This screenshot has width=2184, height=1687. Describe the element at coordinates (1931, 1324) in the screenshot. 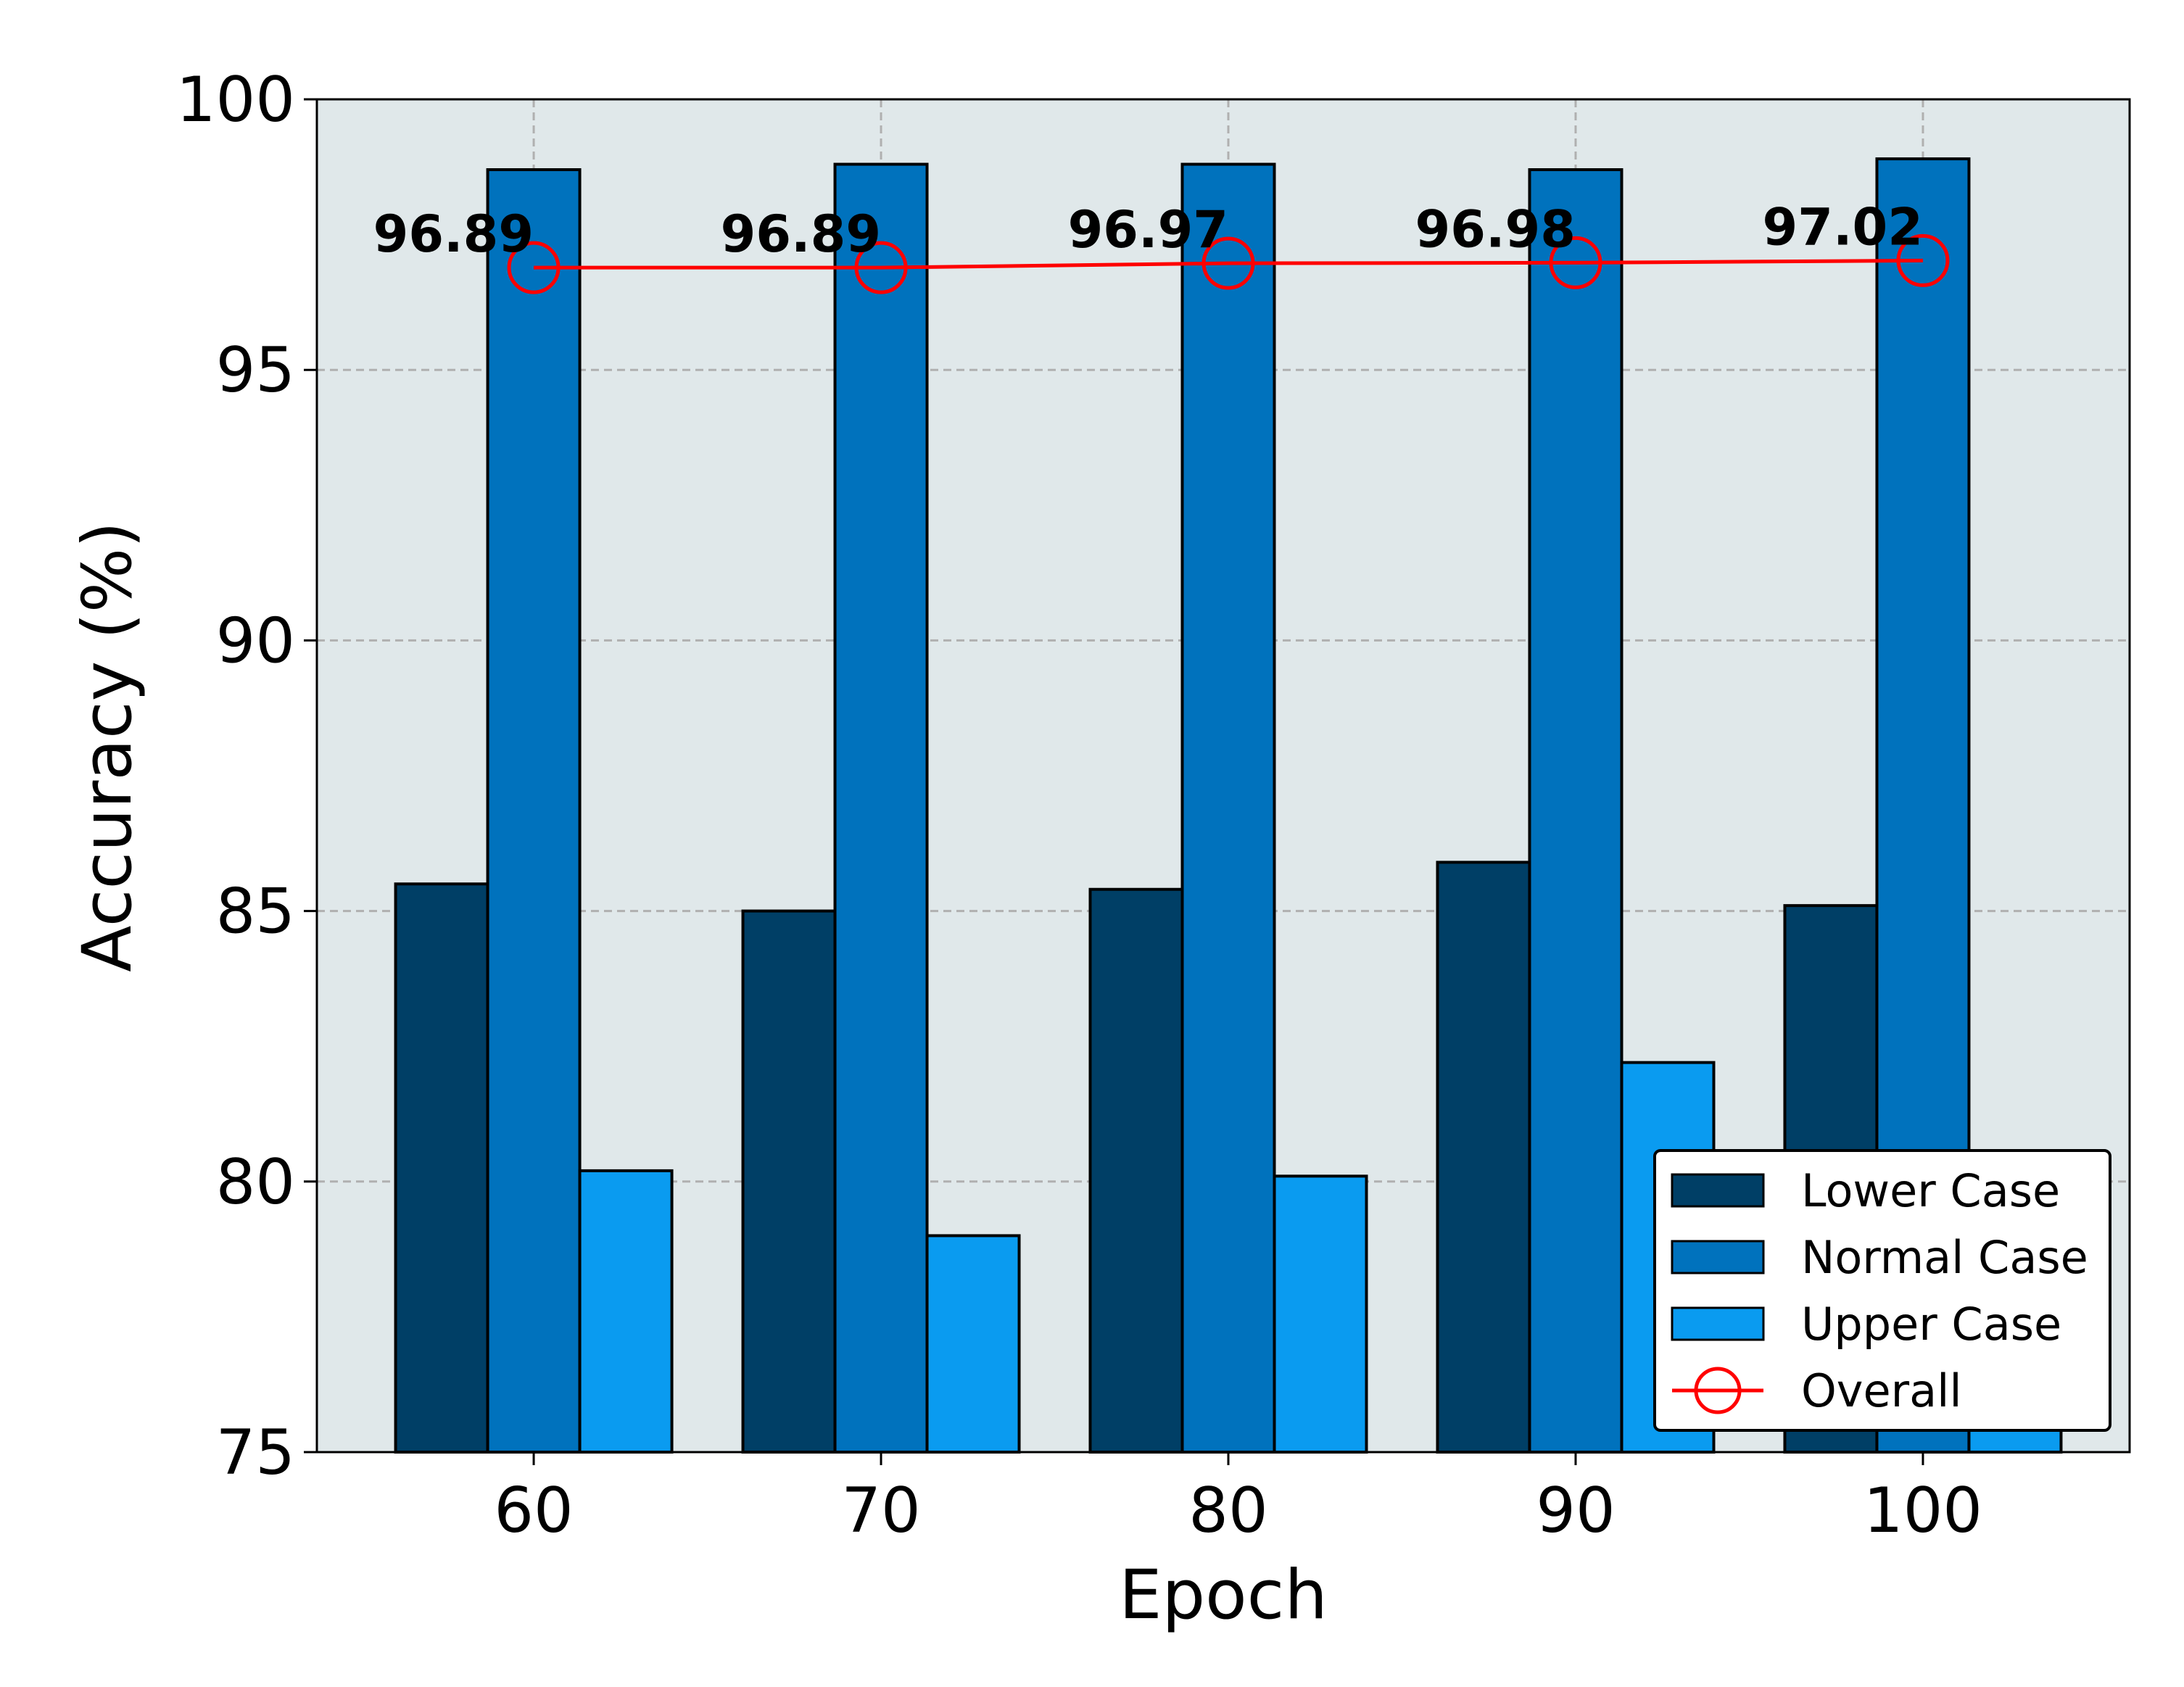

I see `legend-label: Upper Case` at that location.